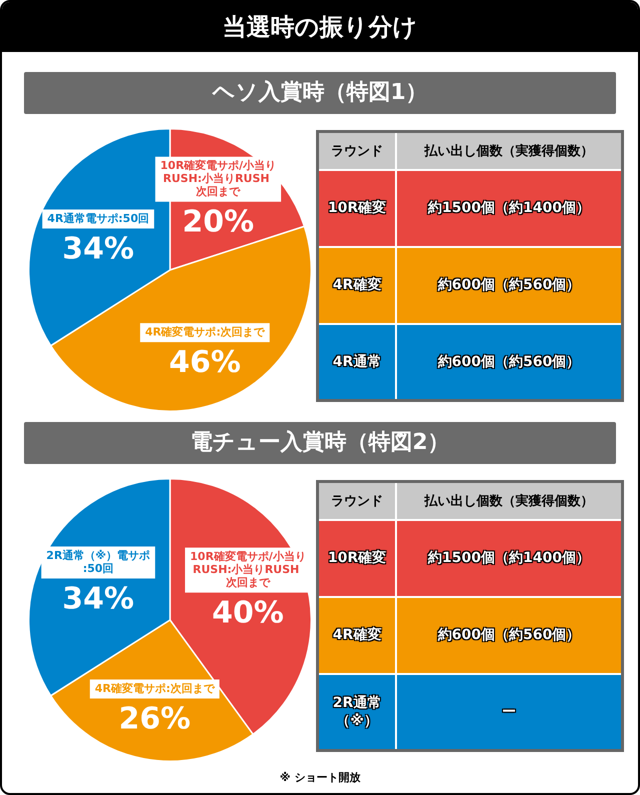  I want to click on slice-label: 2R通常（※）電サポ:50回, so click(98, 561).